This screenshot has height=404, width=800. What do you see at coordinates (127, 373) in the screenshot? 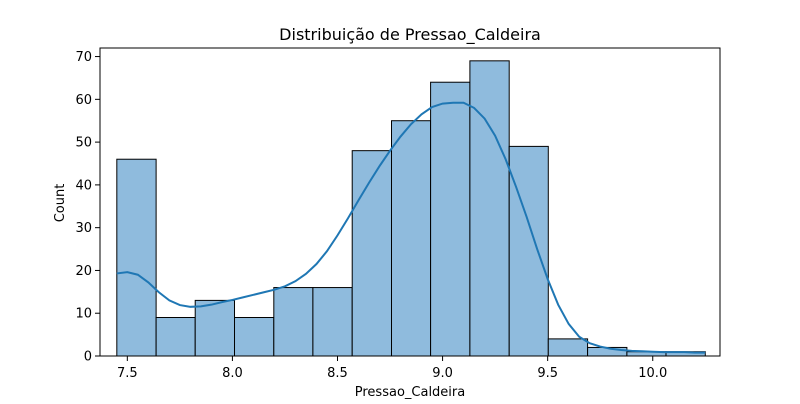
I see `x-tick-label: 7.5` at bounding box center [127, 373].